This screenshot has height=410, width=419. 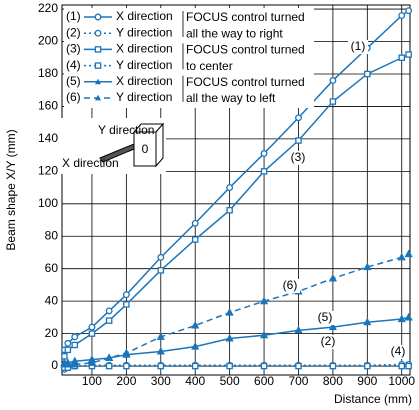 What do you see at coordinates (73, 97) in the screenshot?
I see `legend-label: (6)` at bounding box center [73, 97].